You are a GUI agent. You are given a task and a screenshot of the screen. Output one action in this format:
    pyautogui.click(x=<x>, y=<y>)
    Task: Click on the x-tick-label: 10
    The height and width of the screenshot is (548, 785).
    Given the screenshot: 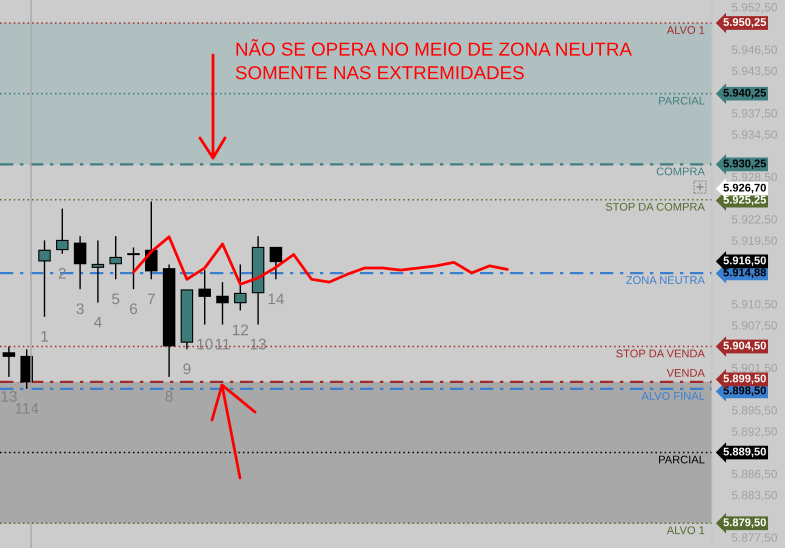 What is the action you would take?
    pyautogui.click(x=205, y=344)
    